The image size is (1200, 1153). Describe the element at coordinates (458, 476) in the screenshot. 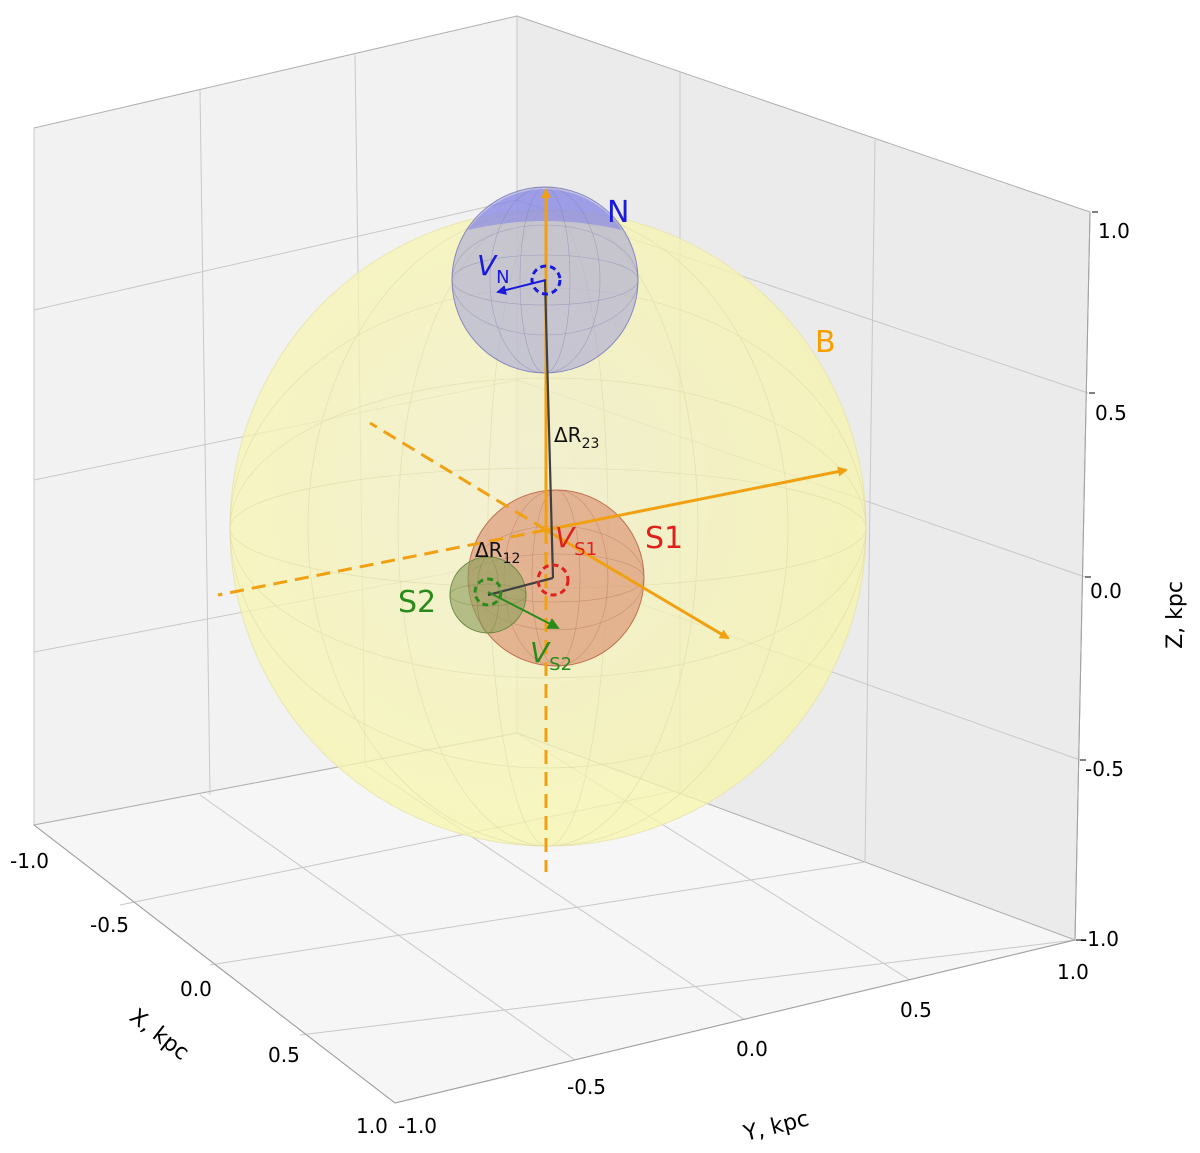

I see `axis-2-negative` at that location.